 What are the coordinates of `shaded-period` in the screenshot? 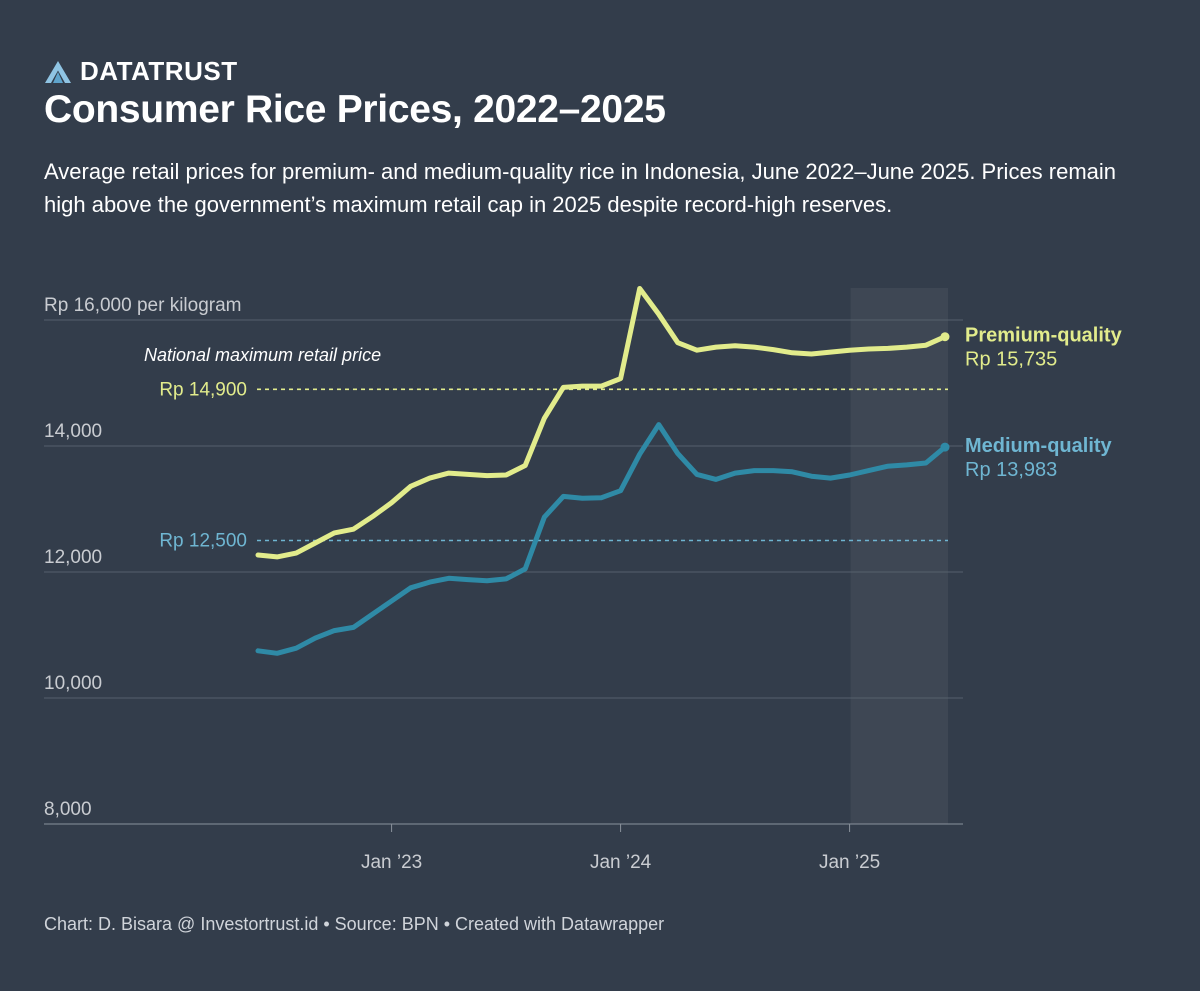 It's located at (899, 556).